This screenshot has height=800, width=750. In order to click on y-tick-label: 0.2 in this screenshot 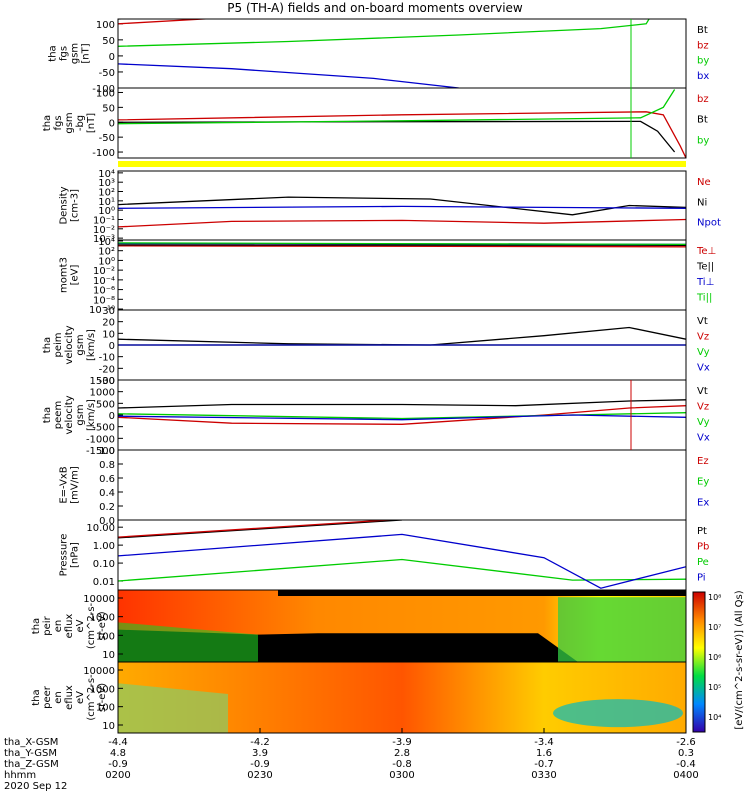, I will do `click(107, 507)`.